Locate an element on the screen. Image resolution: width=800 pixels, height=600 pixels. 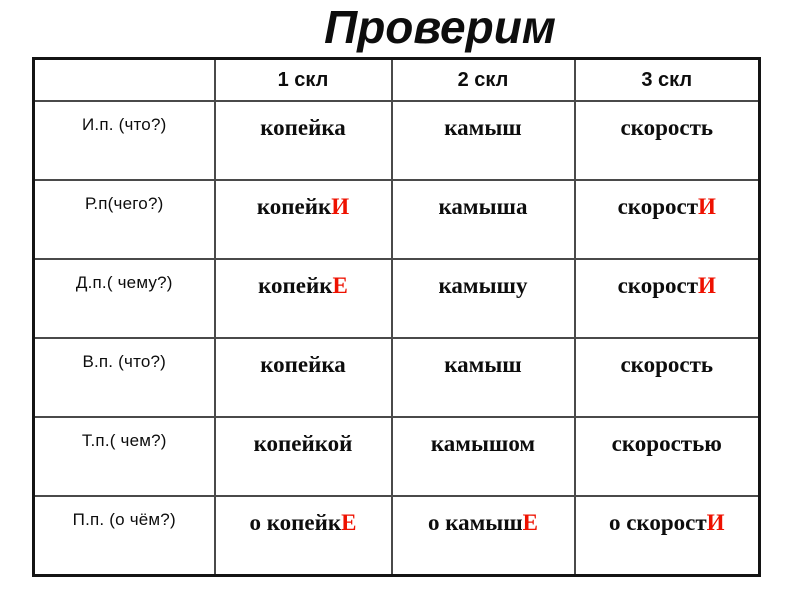
word-cell: копейкой is located at coordinates (303, 456).